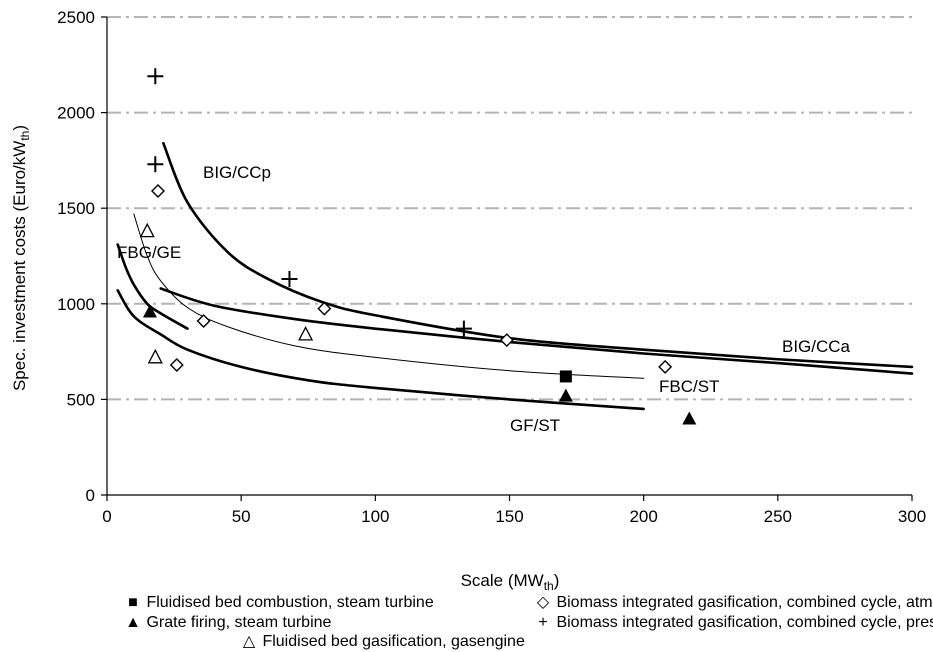 This screenshot has height=652, width=933. I want to click on x-tick-label: 200, so click(643, 516).